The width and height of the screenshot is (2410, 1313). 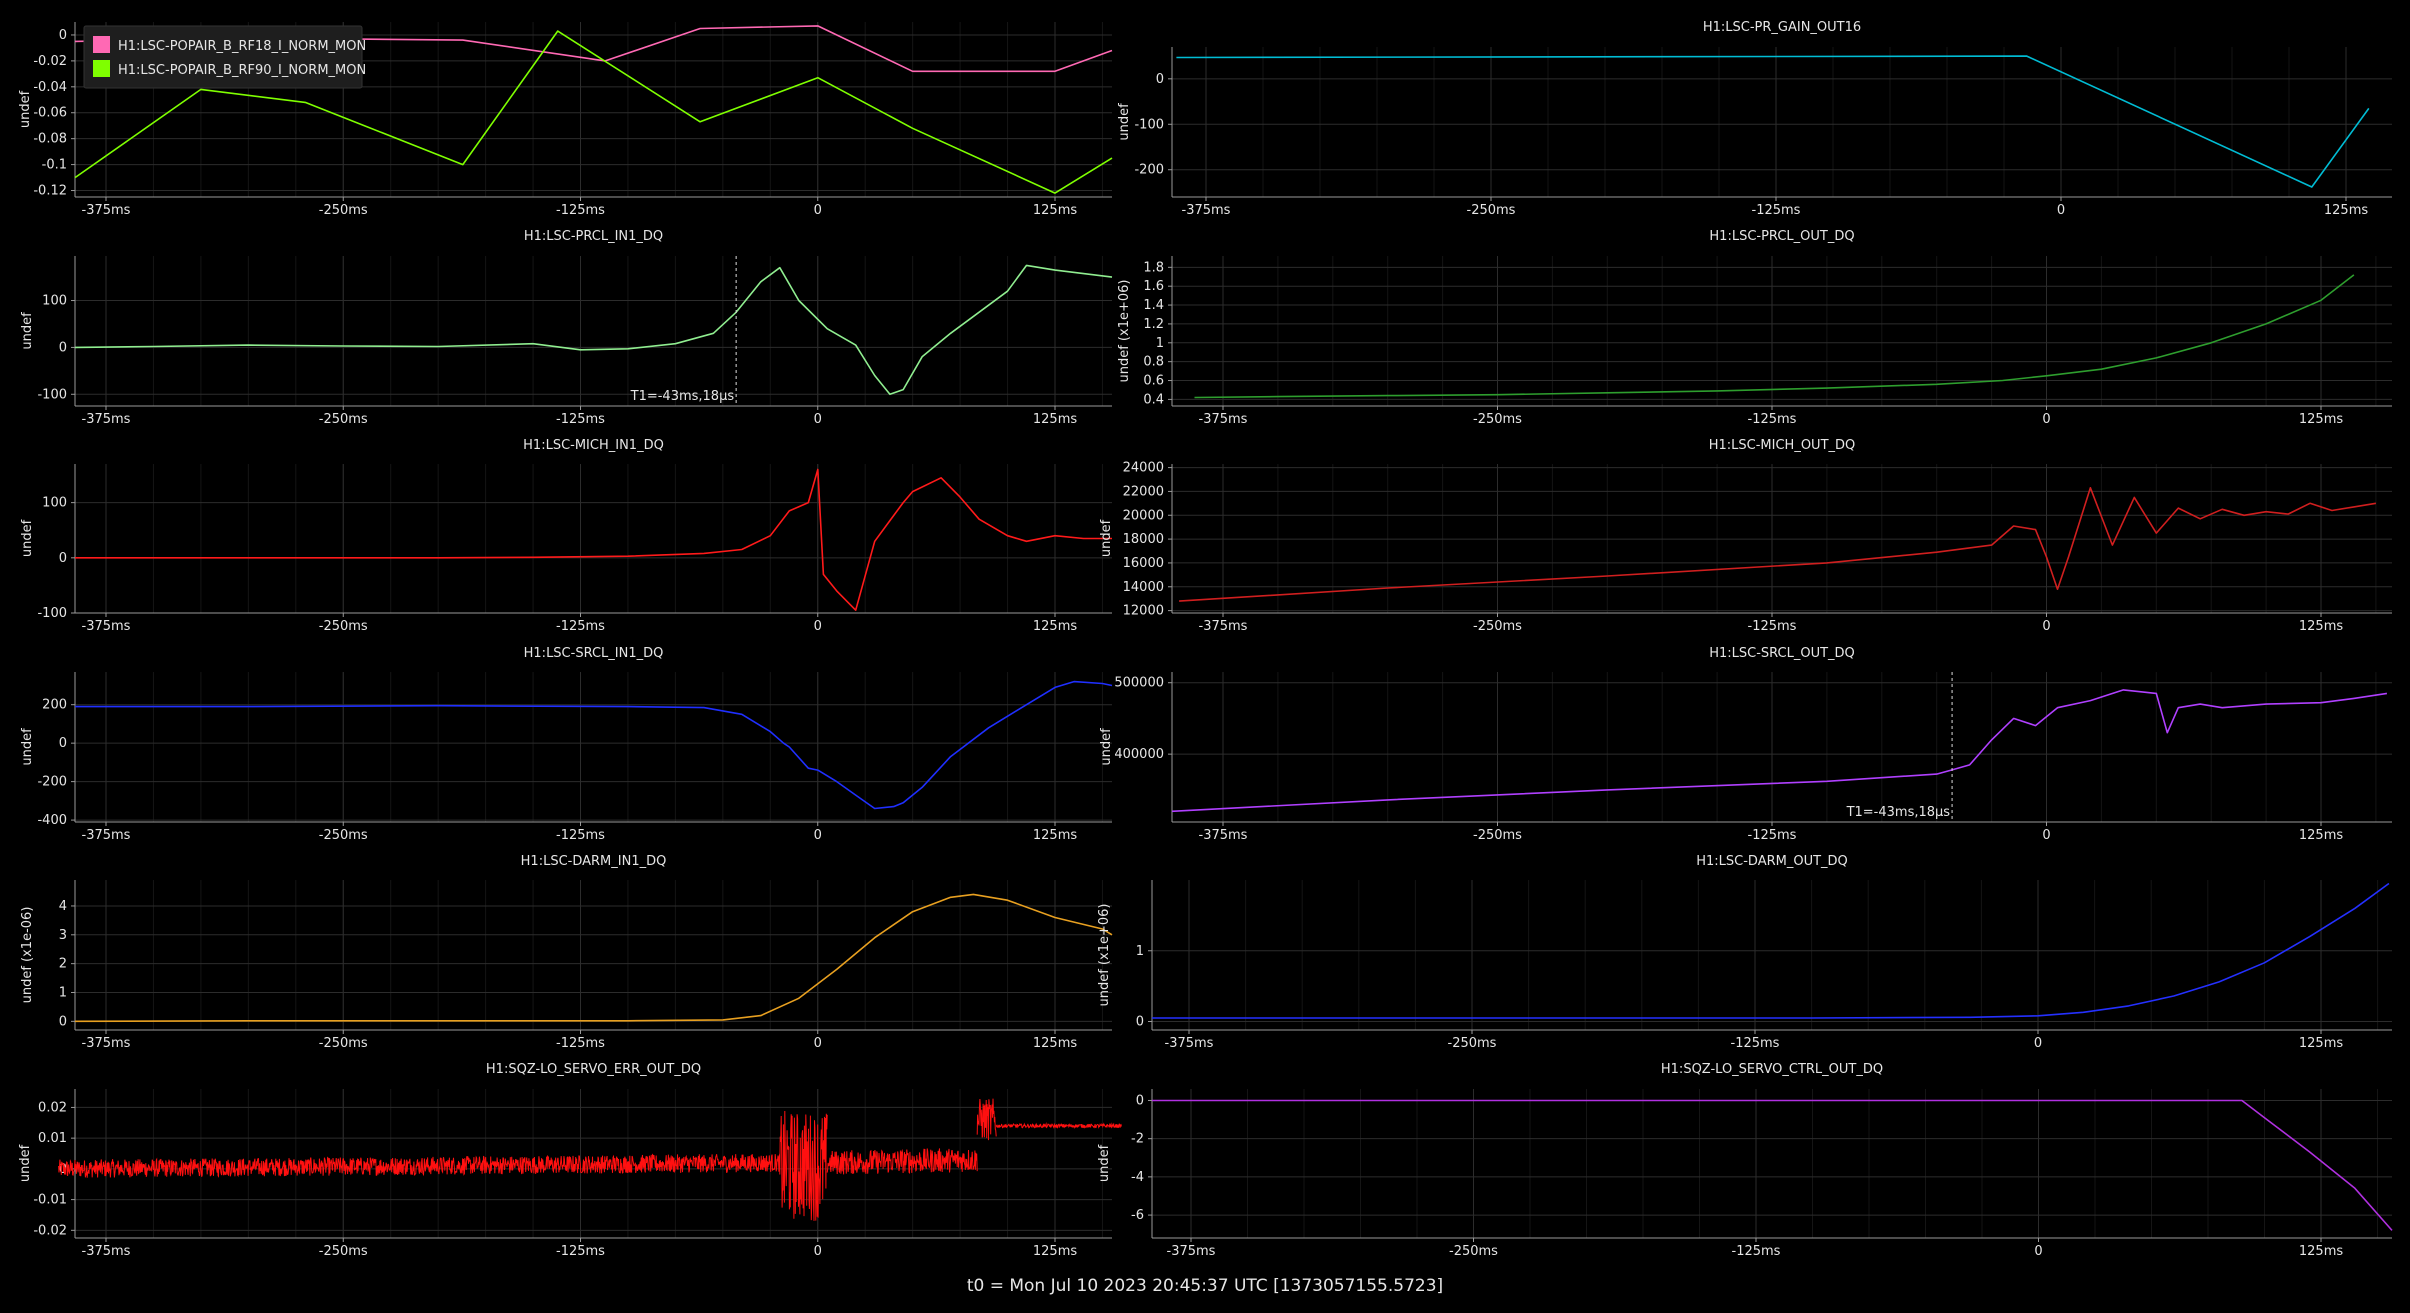 What do you see at coordinates (1153, 267) in the screenshot?
I see `y-tick-label: 1.8` at bounding box center [1153, 267].